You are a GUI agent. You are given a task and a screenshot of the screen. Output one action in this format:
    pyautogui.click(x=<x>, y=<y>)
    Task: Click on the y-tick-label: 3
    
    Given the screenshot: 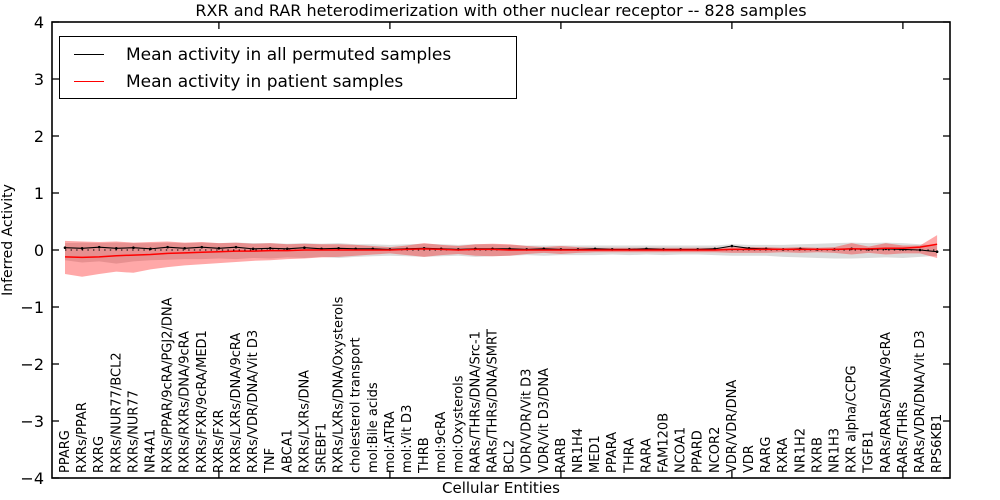 What is the action you would take?
    pyautogui.click(x=39, y=79)
    